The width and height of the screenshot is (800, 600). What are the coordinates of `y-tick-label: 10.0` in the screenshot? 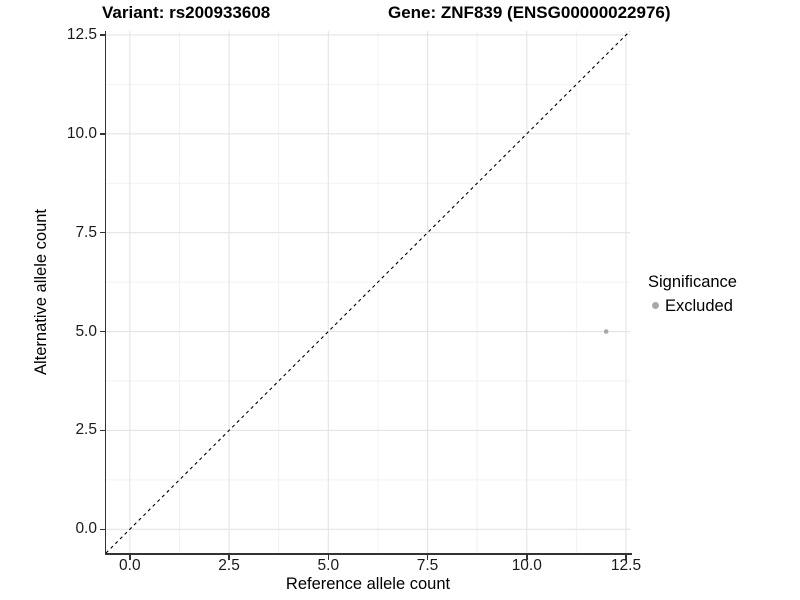 It's located at (81, 133).